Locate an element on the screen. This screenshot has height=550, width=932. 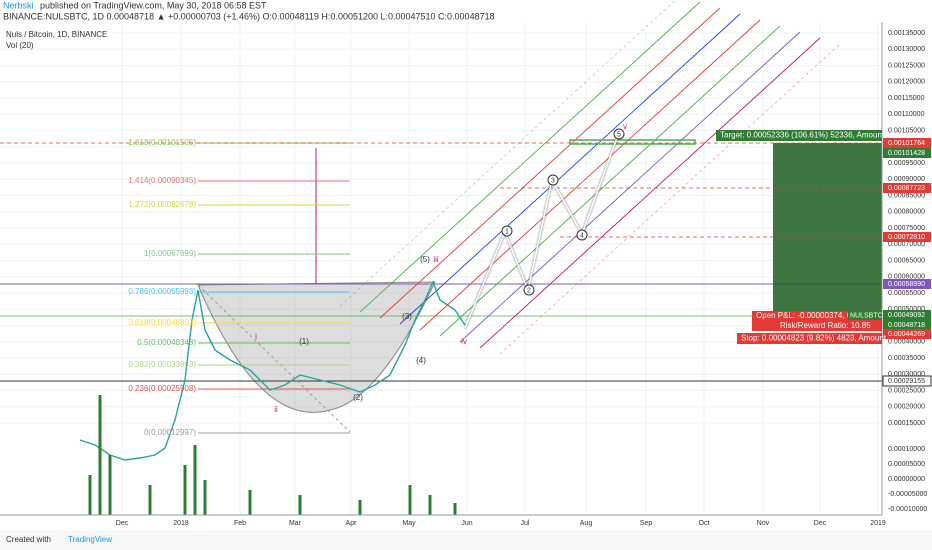
stop-box is located at coordinates (809, 338).